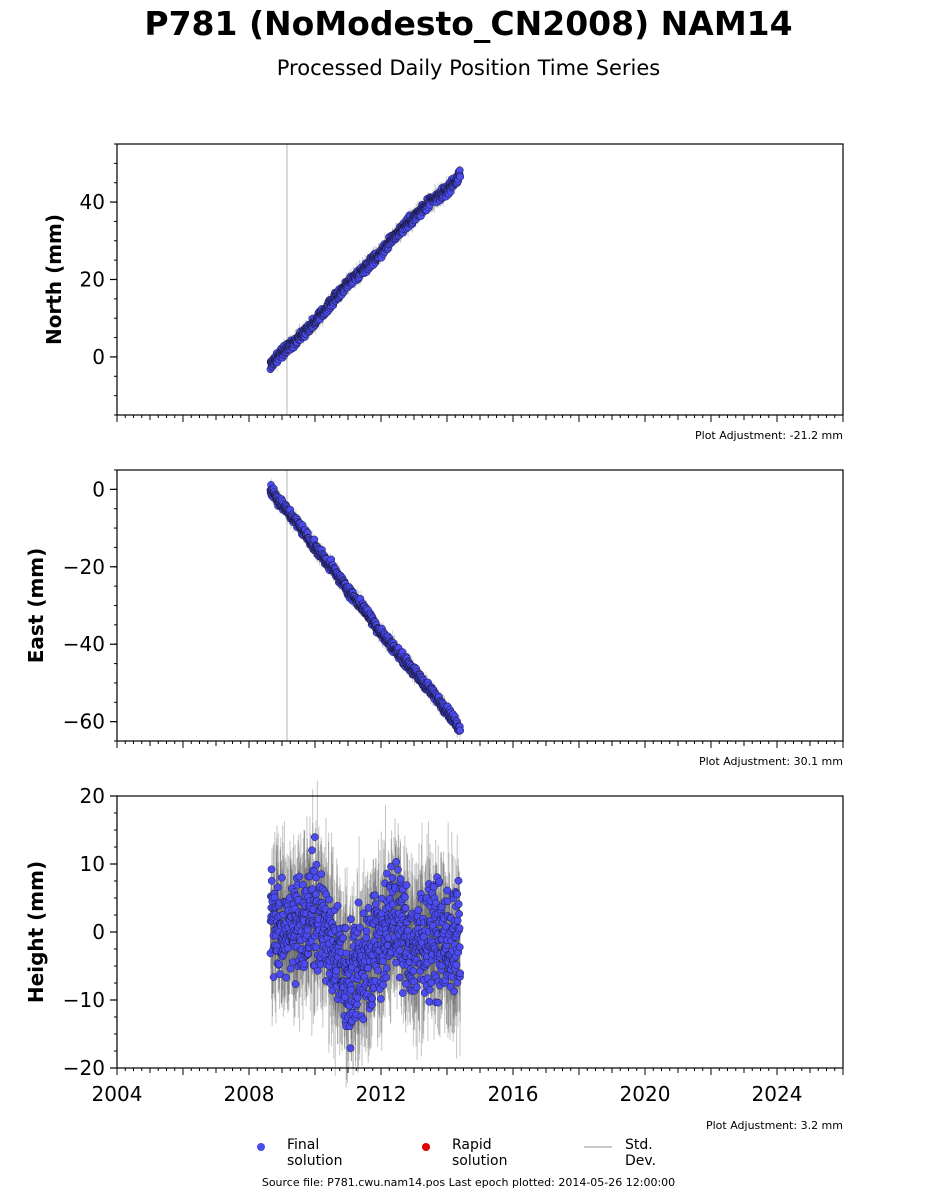  What do you see at coordinates (84, 644) in the screenshot?
I see `y-tick-label: −40` at bounding box center [84, 644].